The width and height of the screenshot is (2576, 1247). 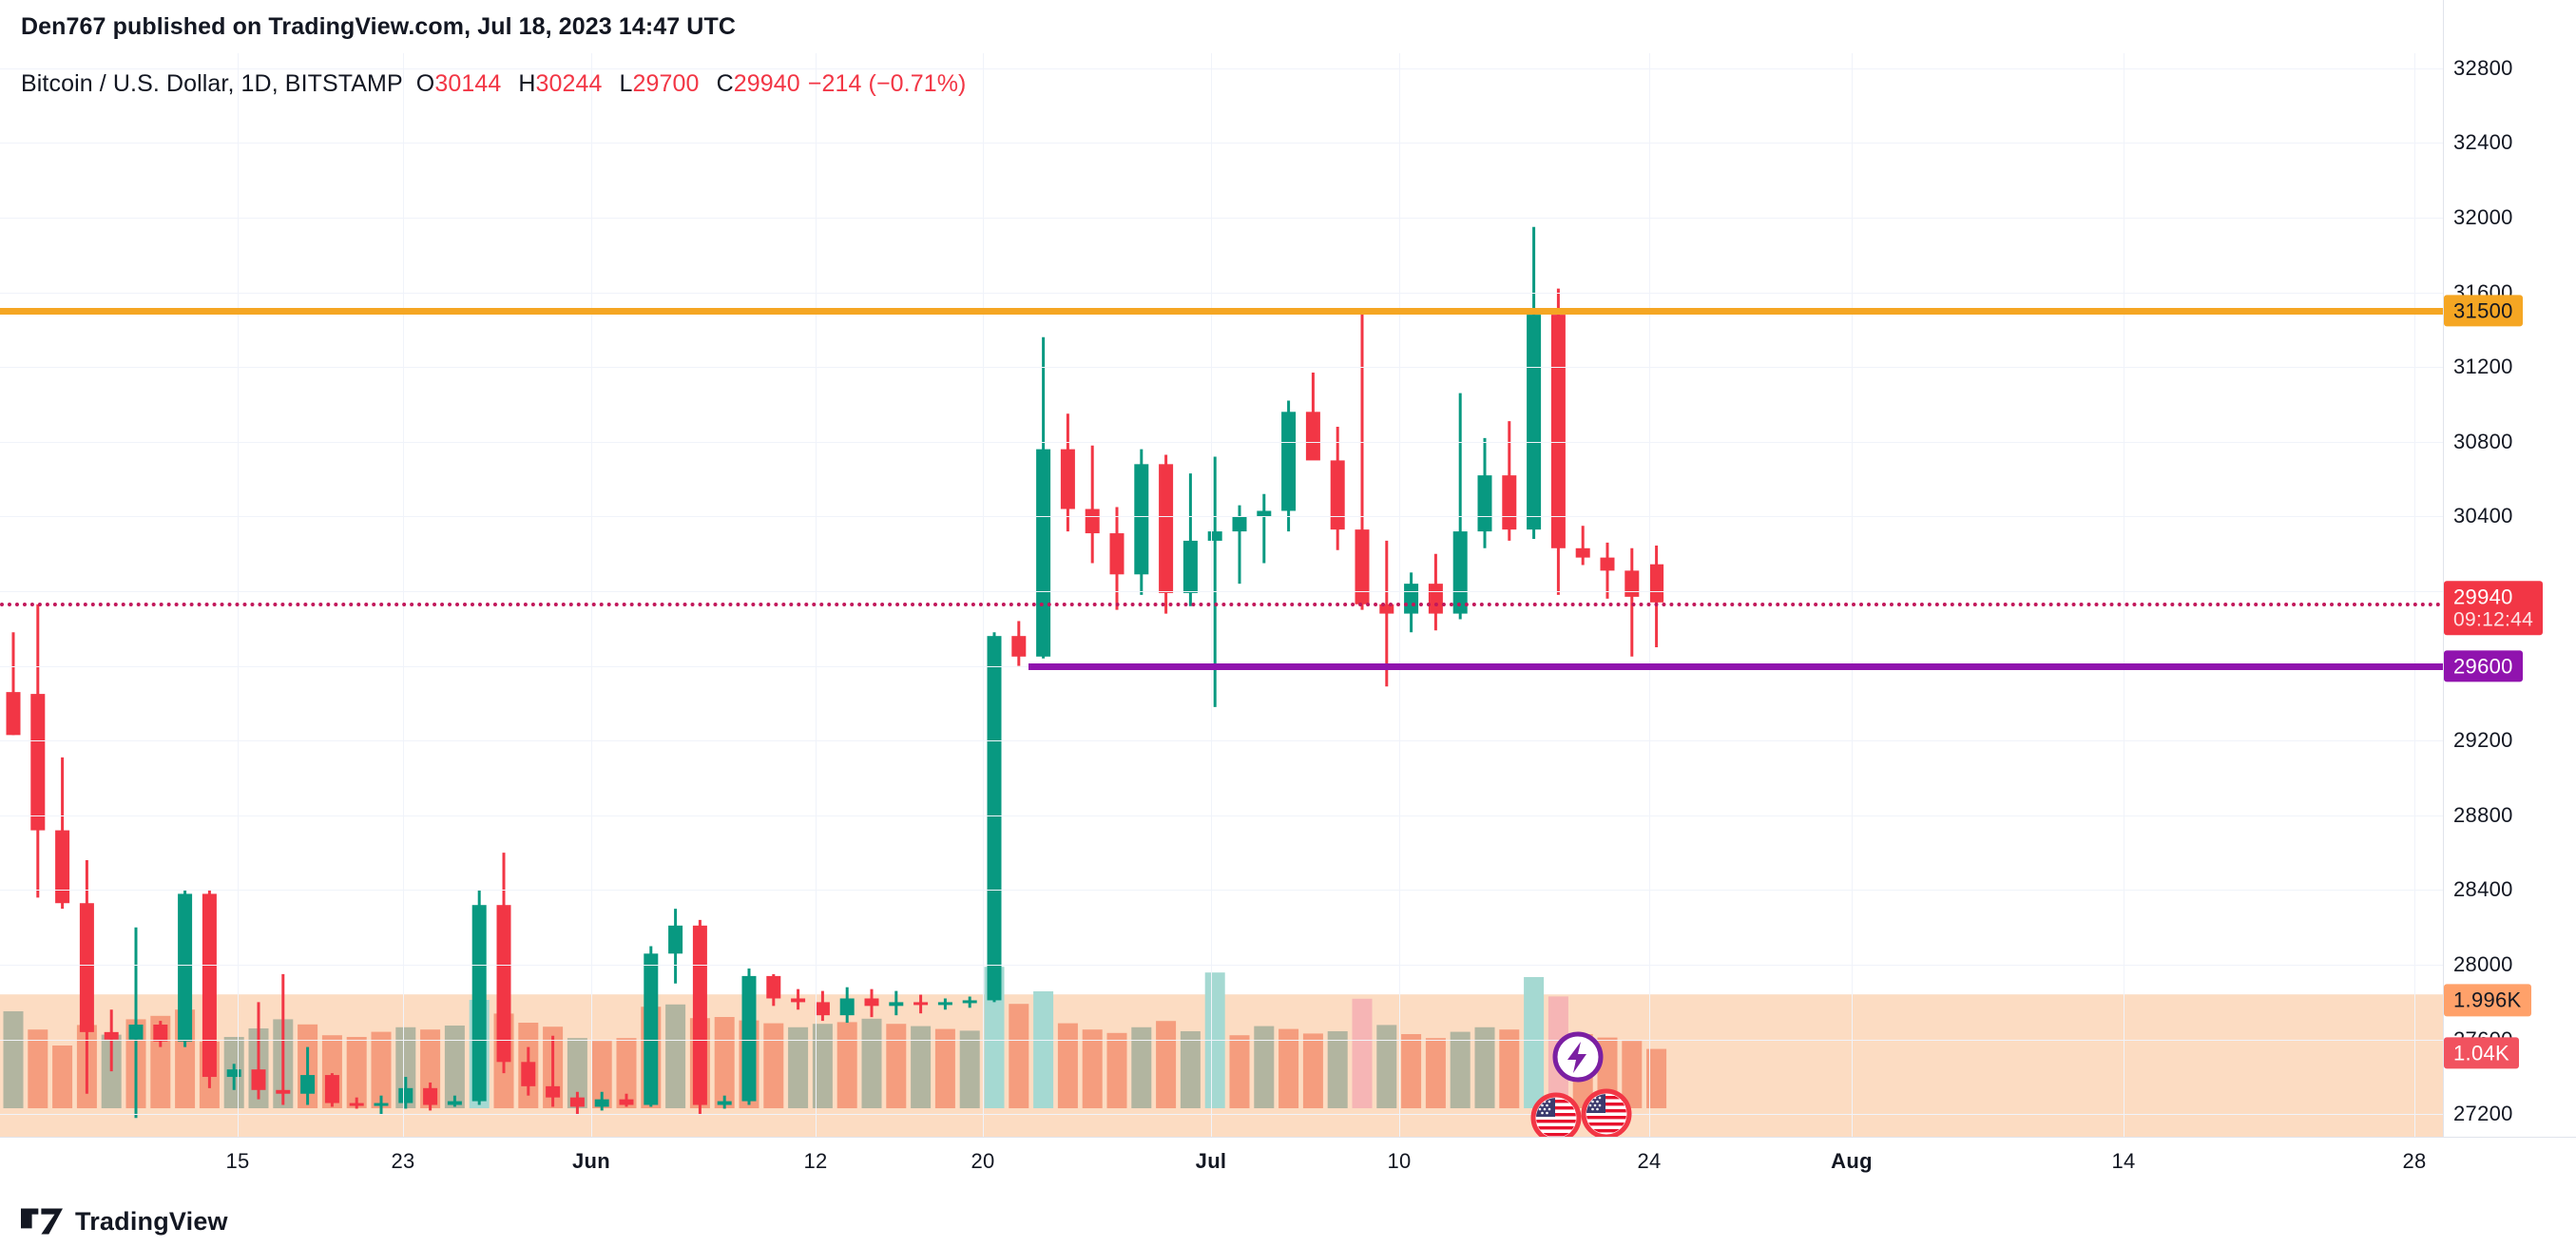 What do you see at coordinates (2481, 1052) in the screenshot?
I see `volume-last-badge: 1.04K` at bounding box center [2481, 1052].